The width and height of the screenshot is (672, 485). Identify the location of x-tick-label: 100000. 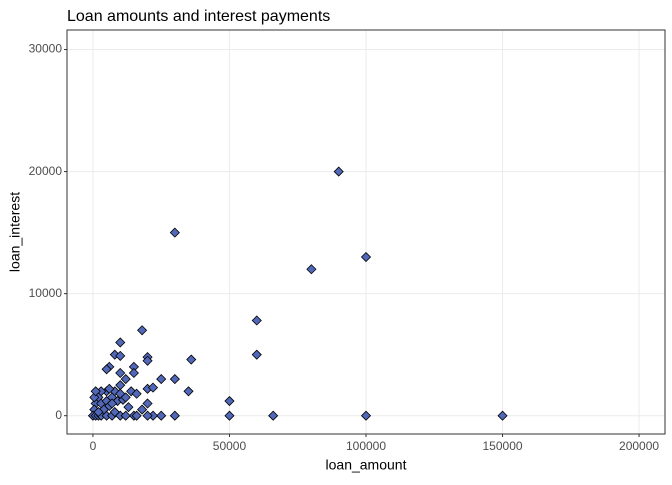
(366, 446).